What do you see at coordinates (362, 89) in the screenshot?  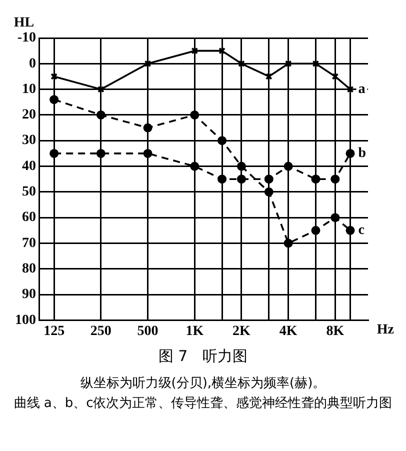 I see `series-label: a` at bounding box center [362, 89].